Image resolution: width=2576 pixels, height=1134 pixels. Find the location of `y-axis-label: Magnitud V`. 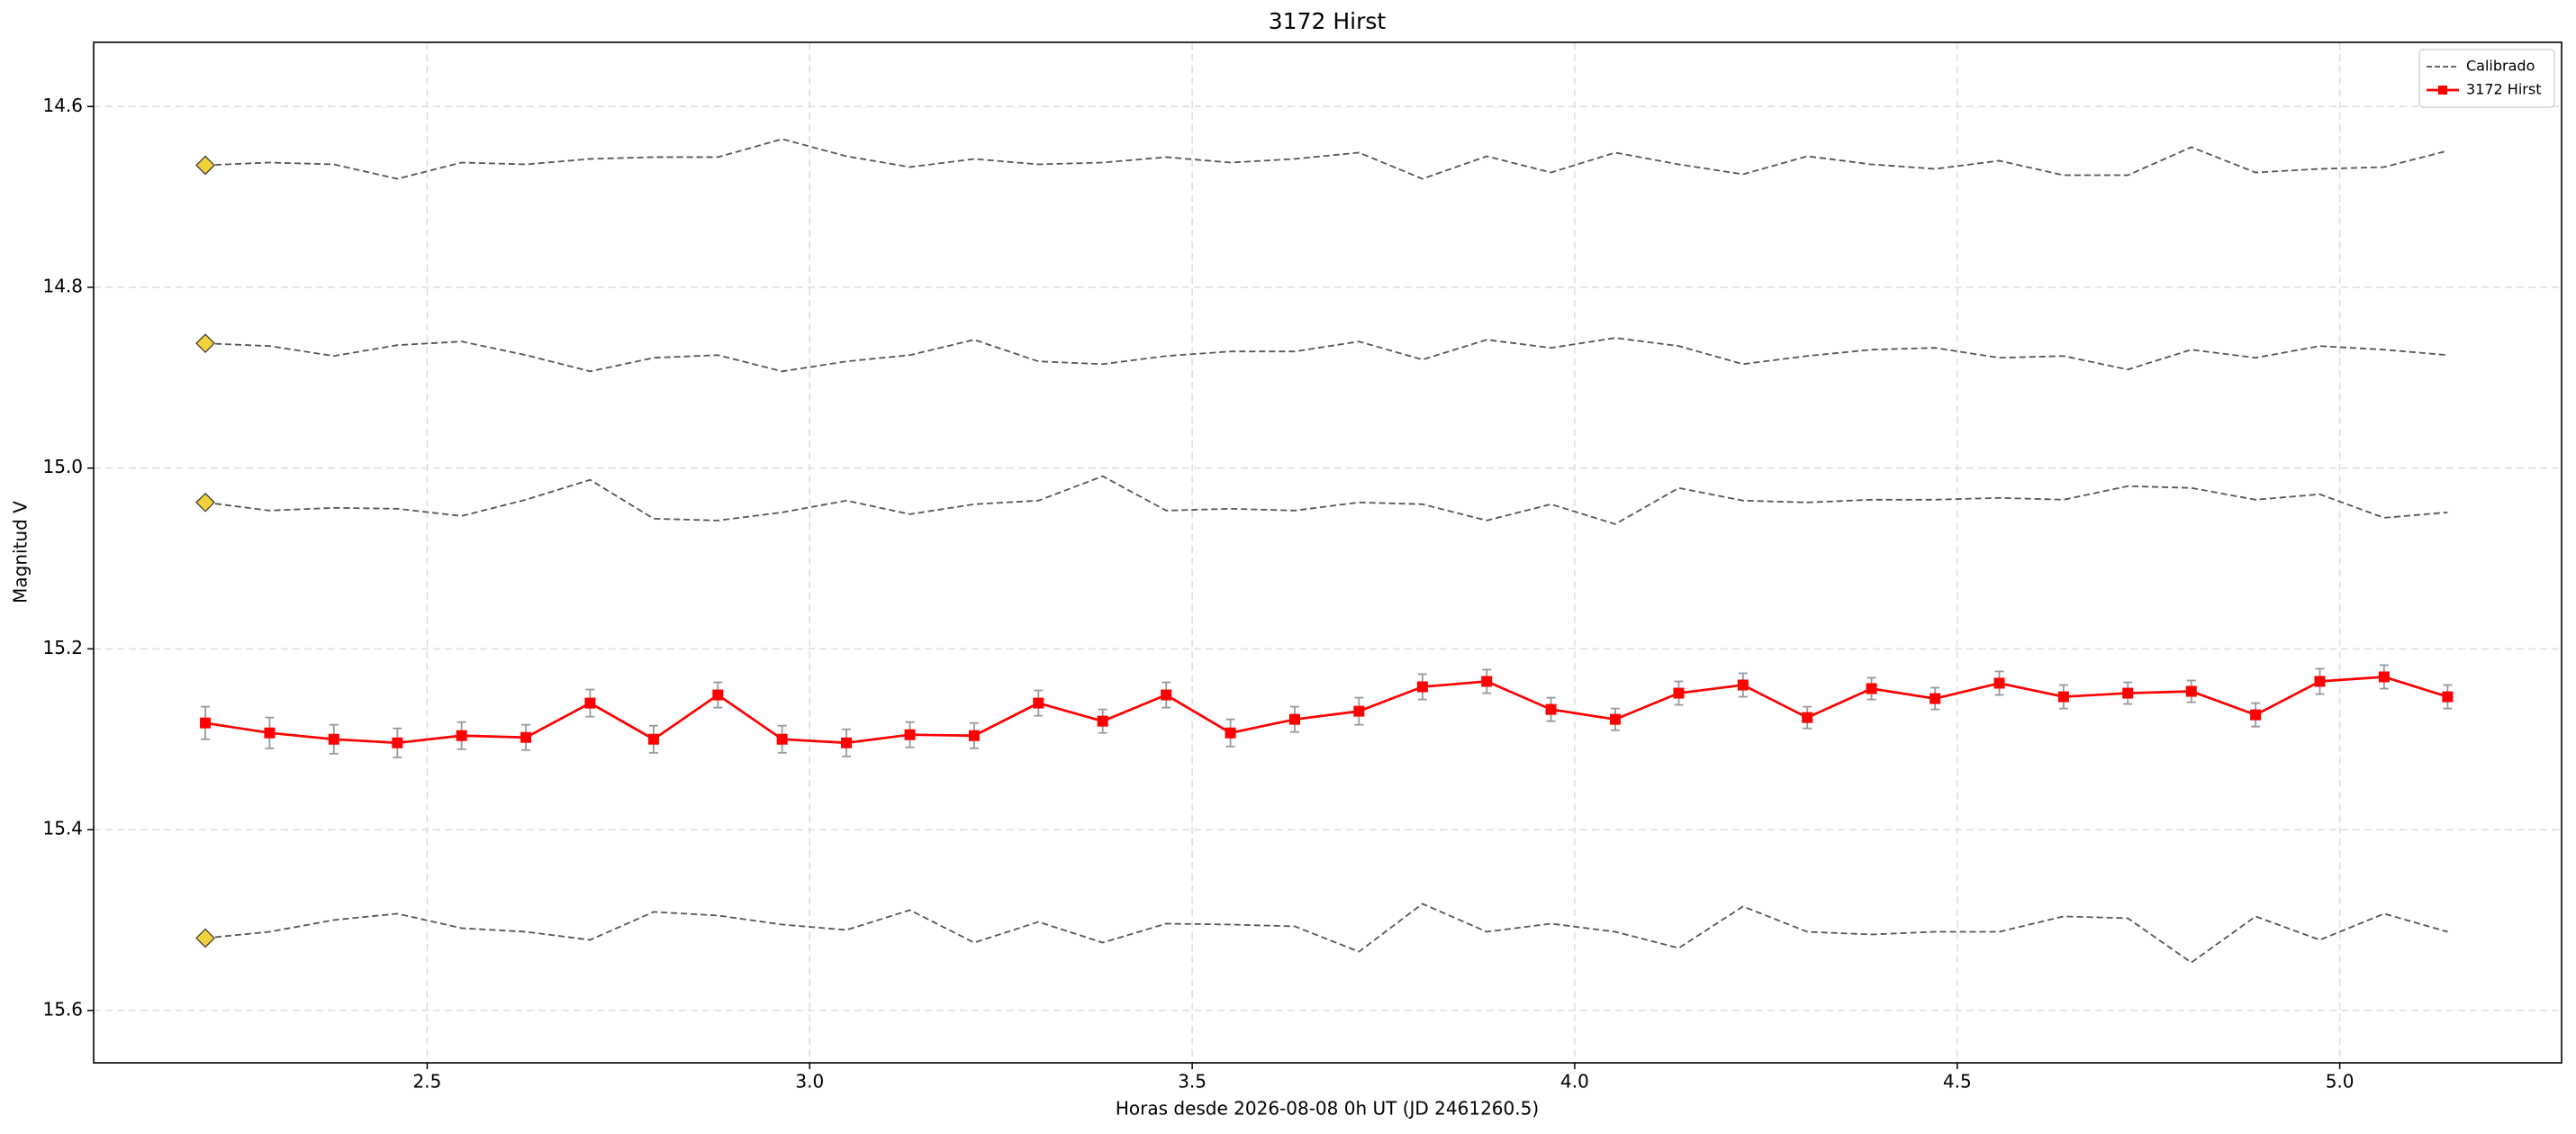

y-axis-label: Magnitud V is located at coordinates (21, 552).